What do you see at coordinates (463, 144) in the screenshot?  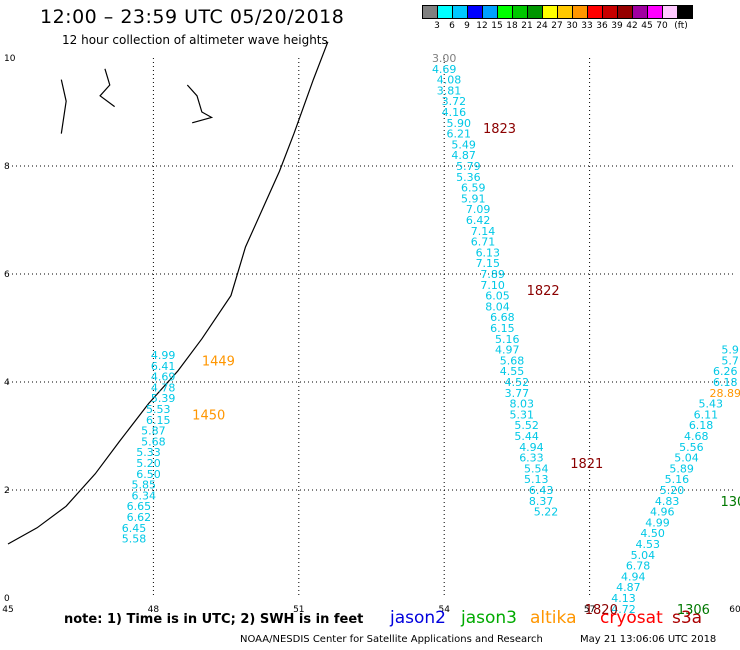 I see `wave-height-value: 5.49` at bounding box center [463, 144].